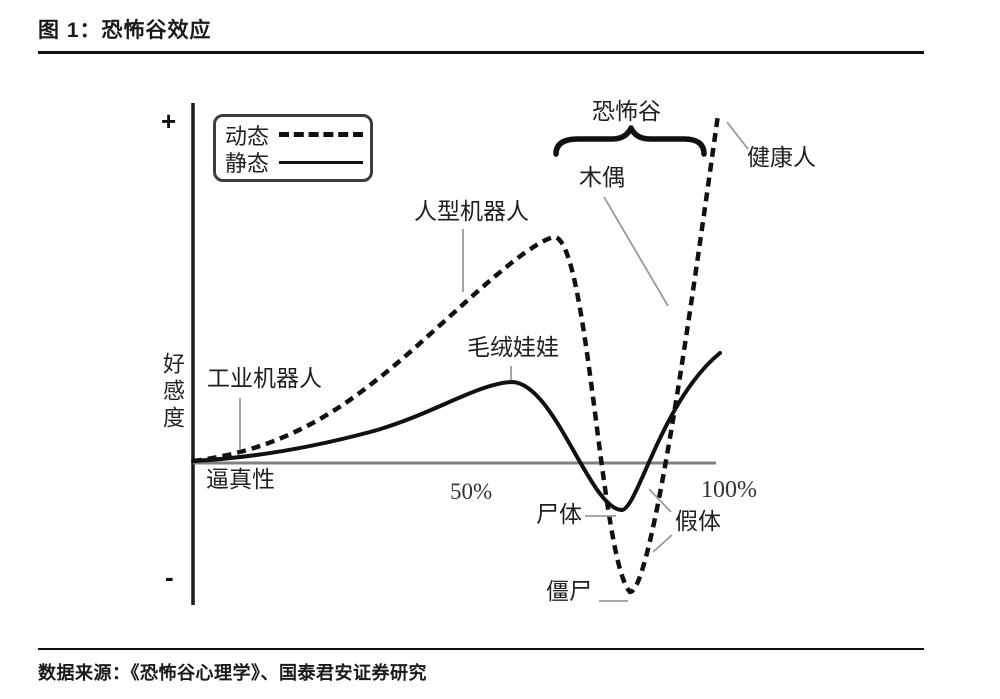 The width and height of the screenshot is (1000, 699). Describe the element at coordinates (321, 162) in the screenshot. I see `solid-line-sample` at that location.